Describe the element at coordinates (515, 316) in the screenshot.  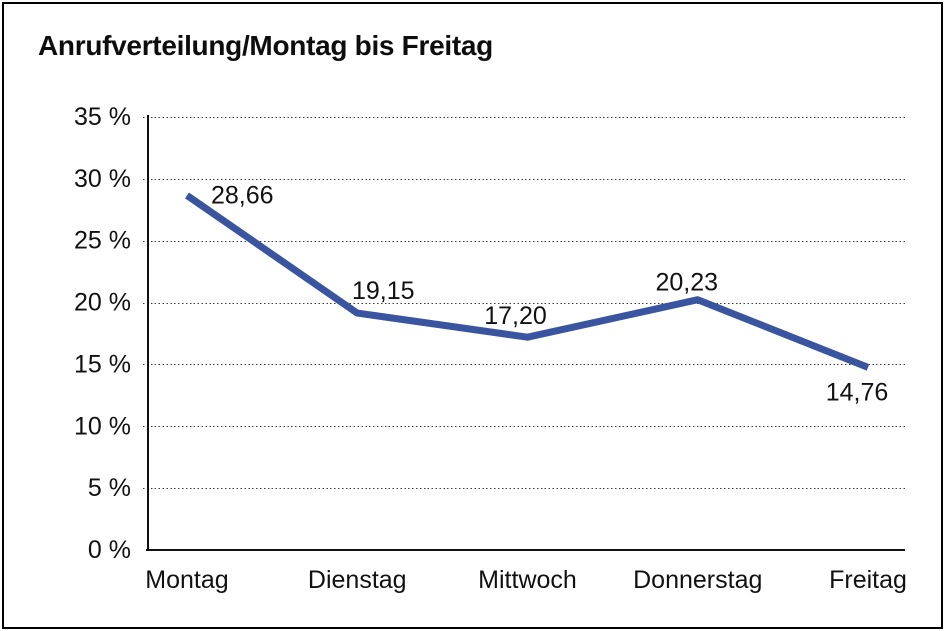
I see `data-point-label: 17,20` at that location.